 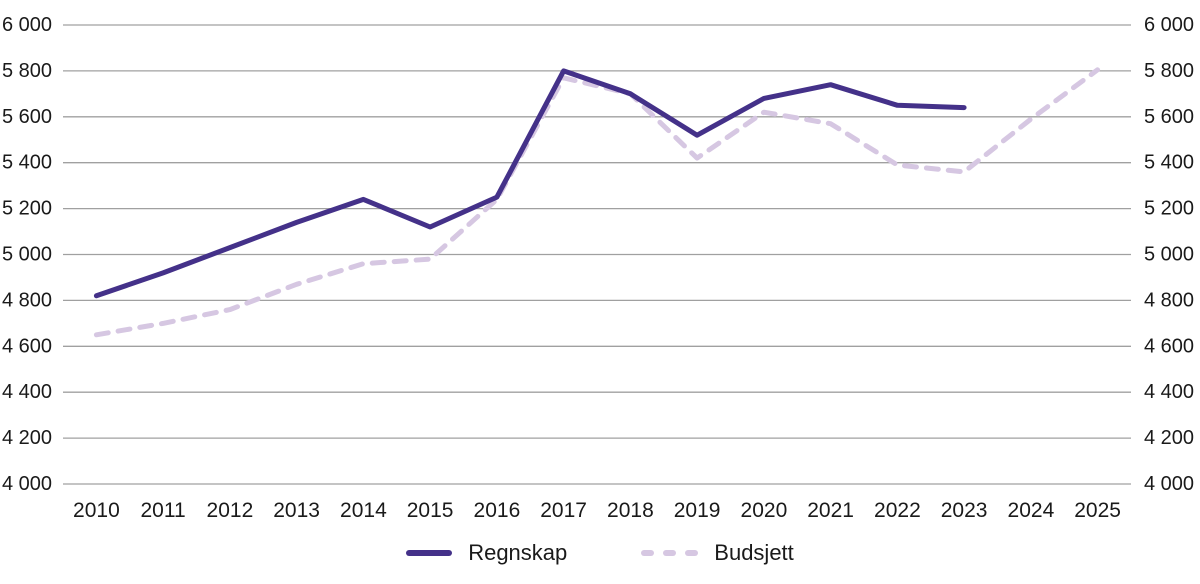 What do you see at coordinates (697, 510) in the screenshot?
I see `x-axis-label: 2019` at bounding box center [697, 510].